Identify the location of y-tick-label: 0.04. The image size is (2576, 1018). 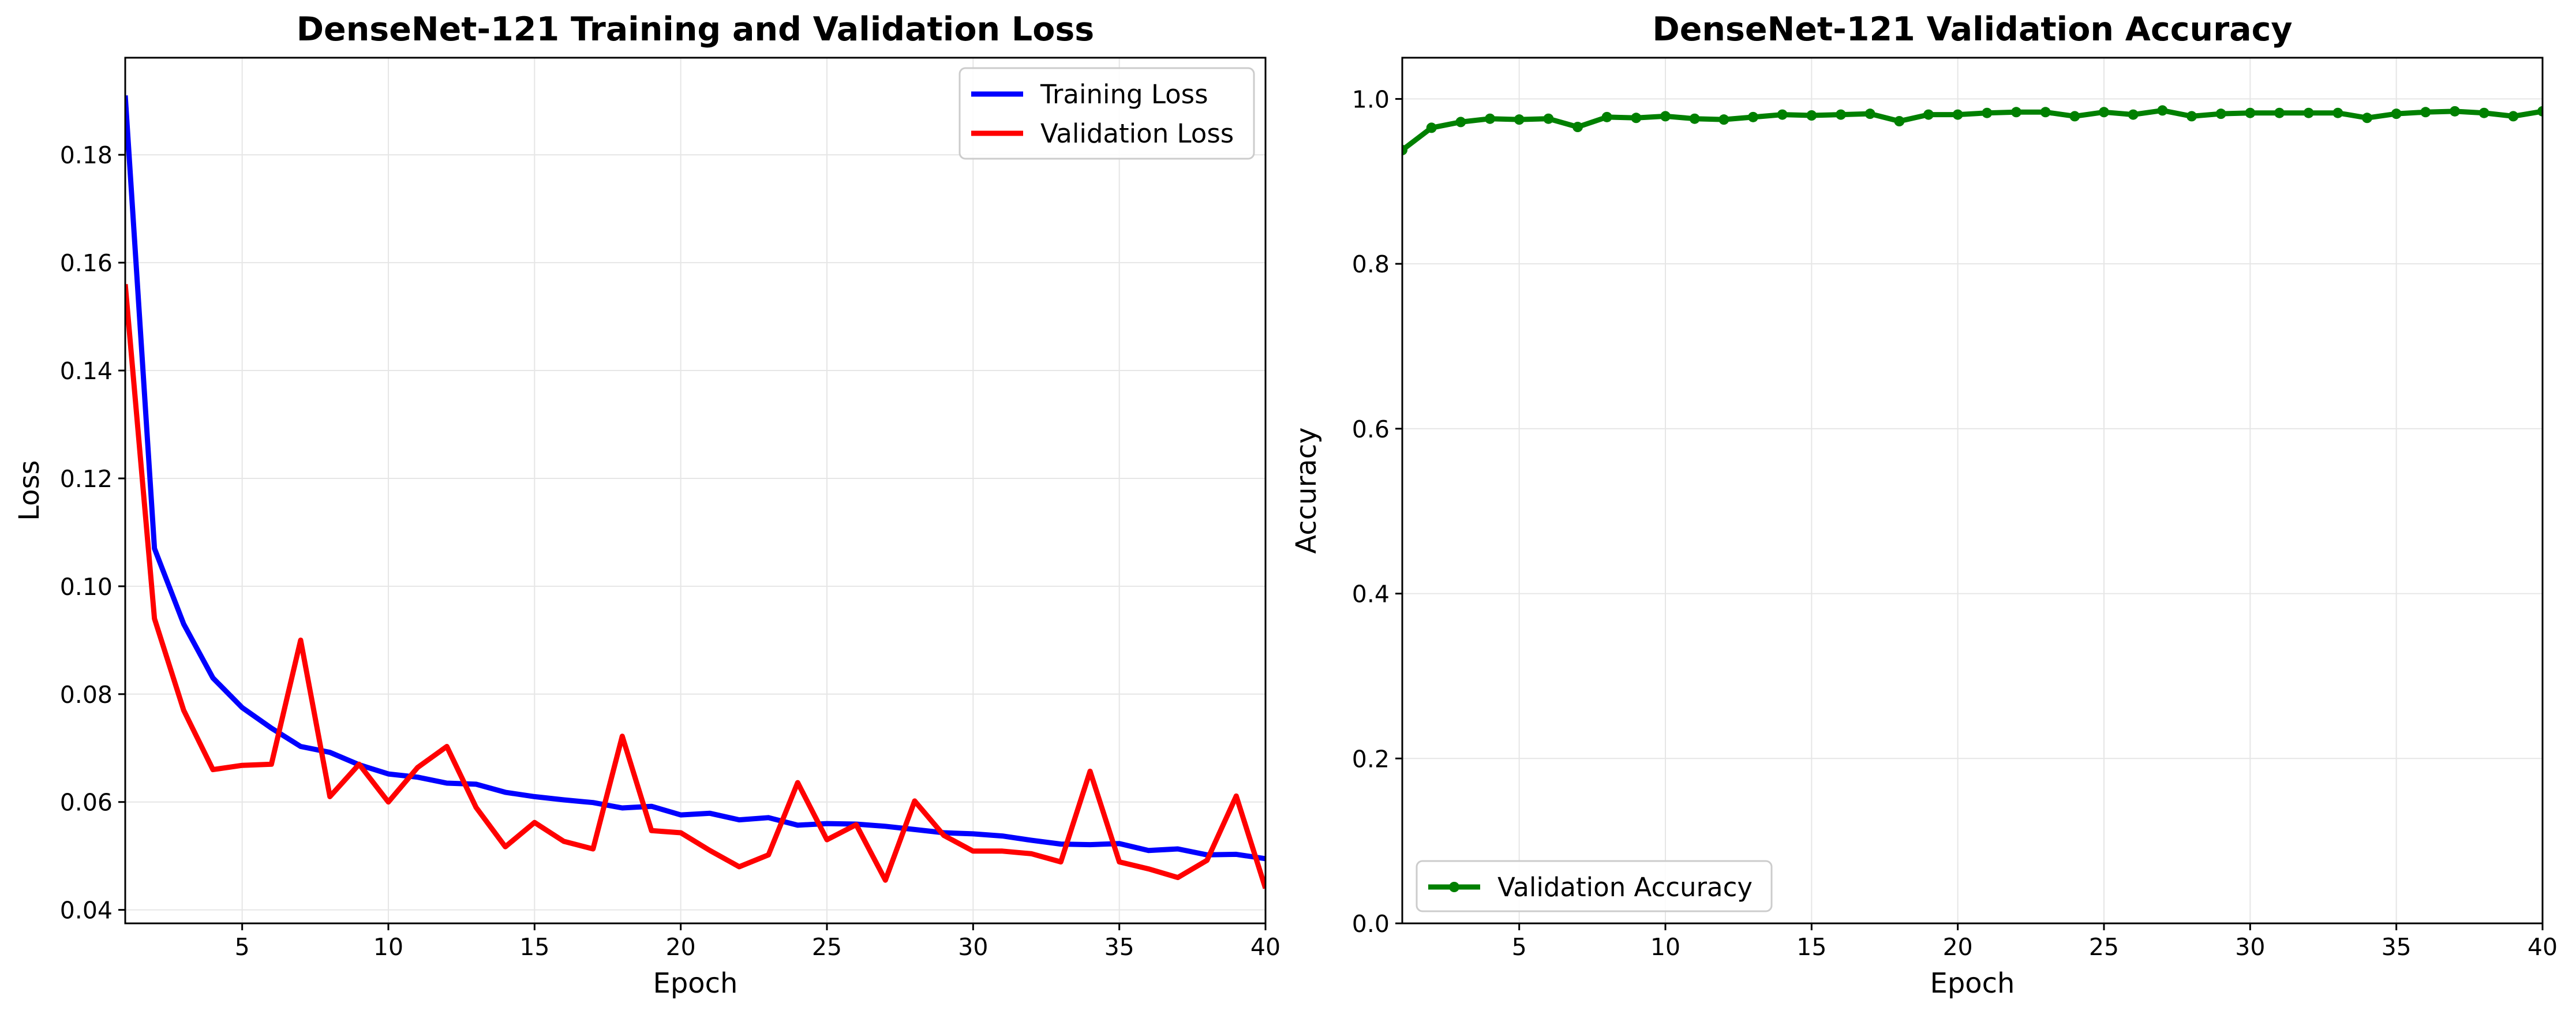
(86, 911).